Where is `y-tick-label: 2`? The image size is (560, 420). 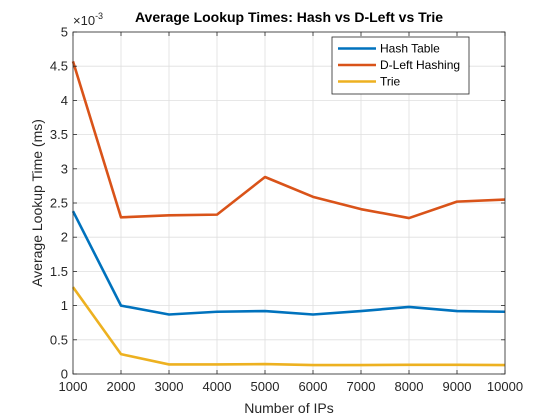
y-tick-label: 2 is located at coordinates (64, 237).